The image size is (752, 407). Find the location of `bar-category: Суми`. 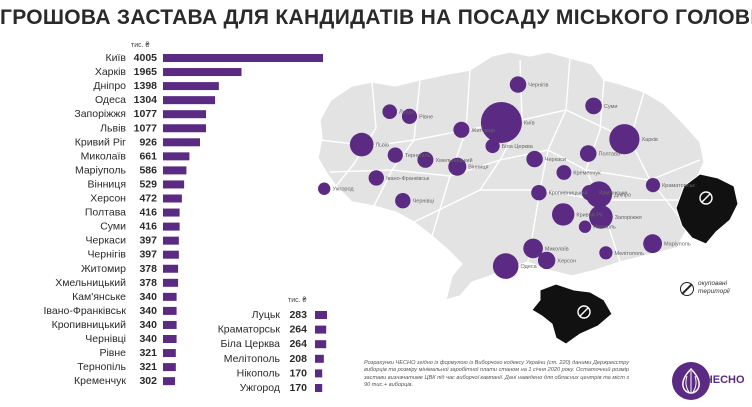

bar-category: Суми is located at coordinates (113, 227).